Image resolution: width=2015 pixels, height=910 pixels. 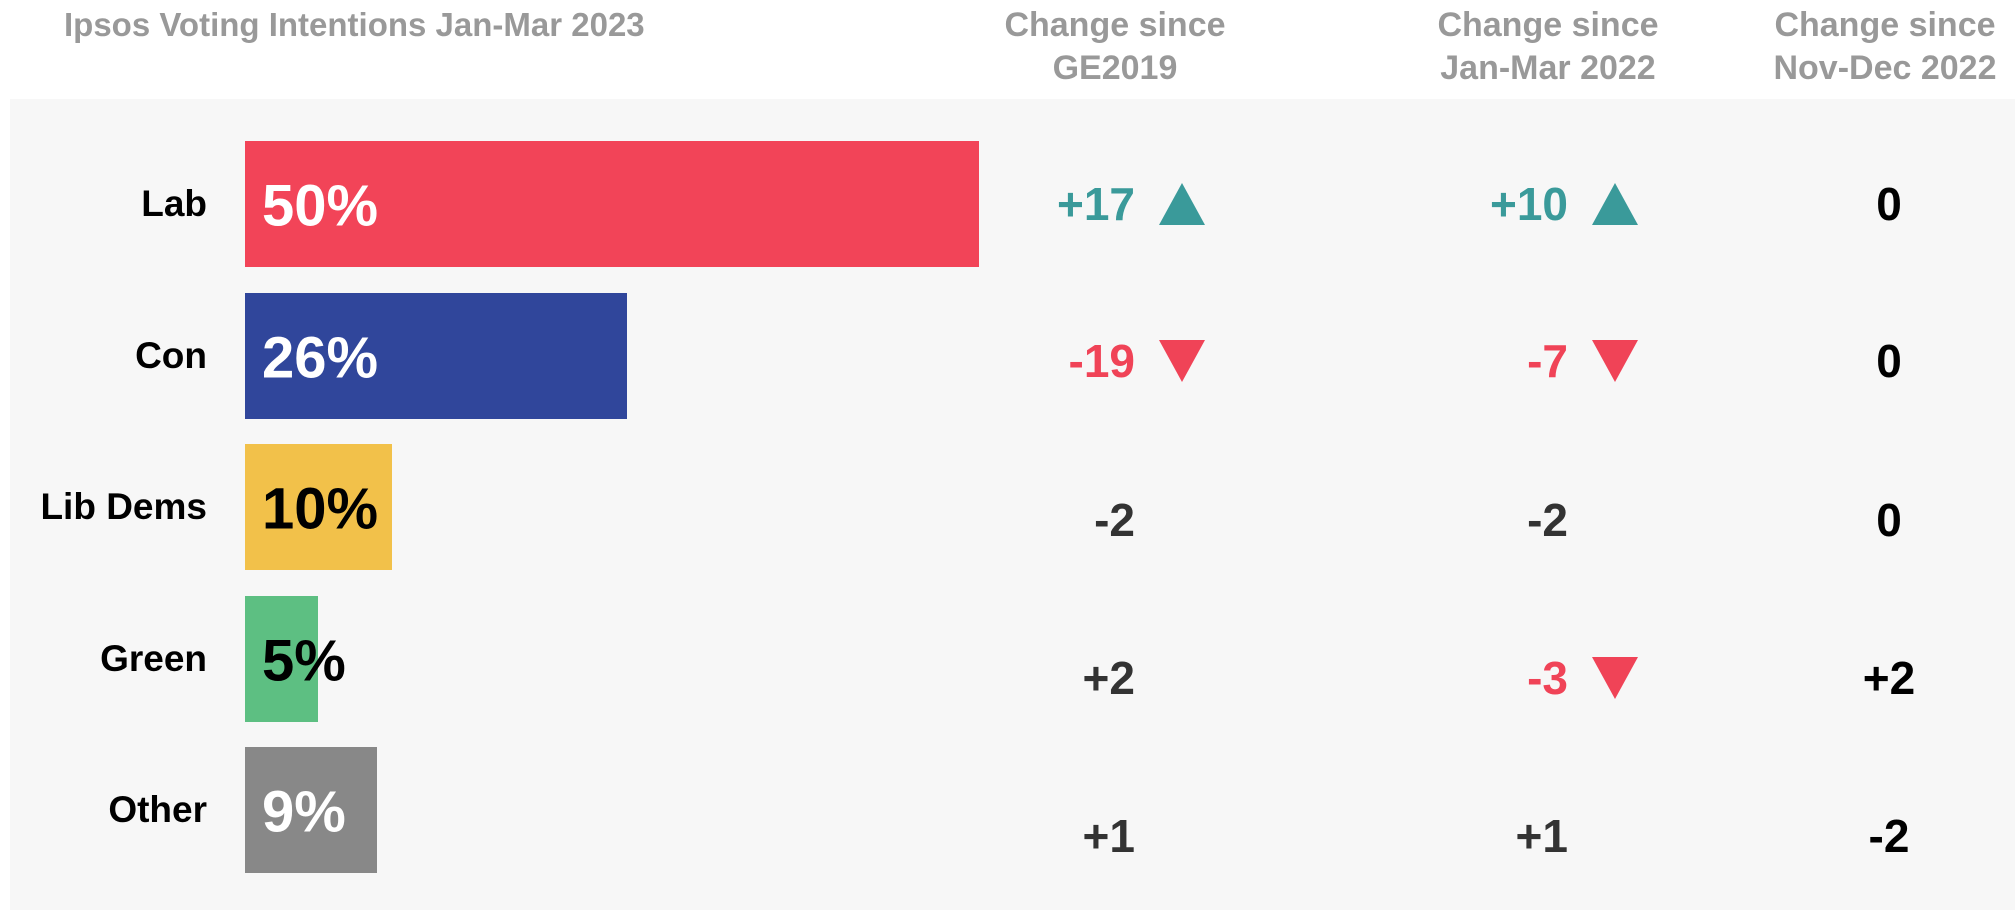 What do you see at coordinates (1115, 46) in the screenshot?
I see `column-header: Change since GE2019` at bounding box center [1115, 46].